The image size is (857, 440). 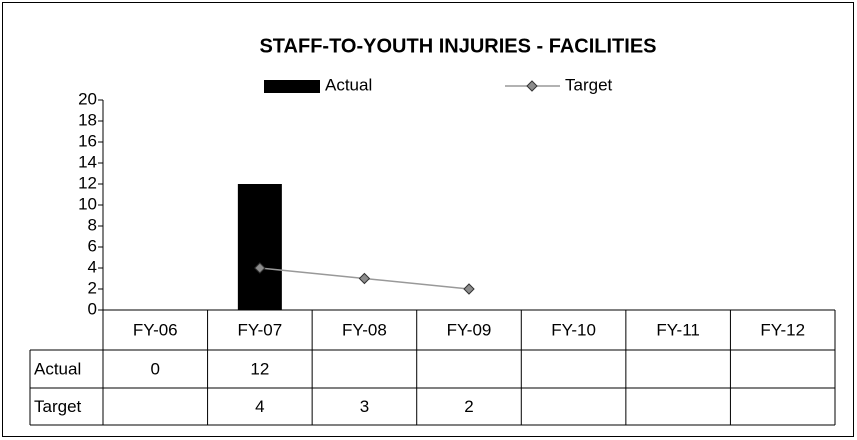 What do you see at coordinates (87, 161) in the screenshot?
I see `y-tick-label: 14` at bounding box center [87, 161].